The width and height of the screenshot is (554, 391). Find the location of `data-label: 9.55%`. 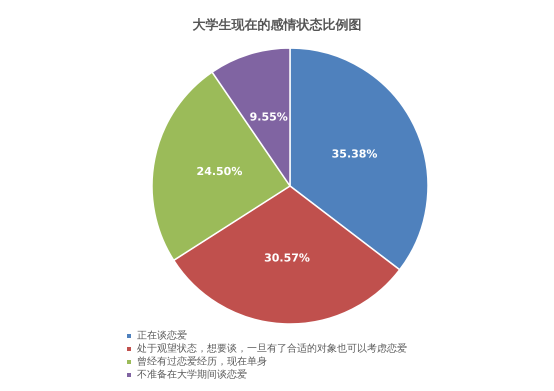

data-label: 9.55% is located at coordinates (269, 117).